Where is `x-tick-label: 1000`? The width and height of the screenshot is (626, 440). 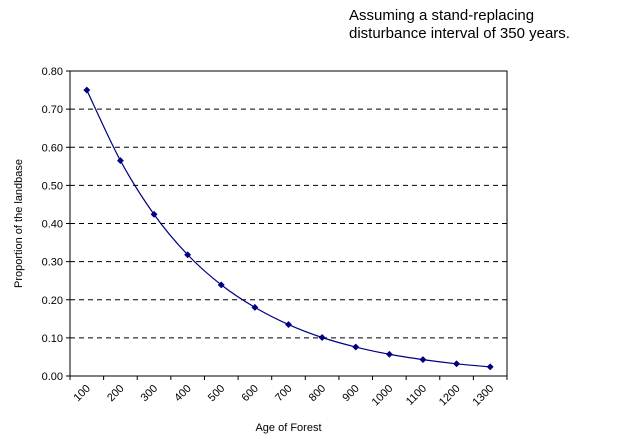 x-tick-label: 1000 is located at coordinates (383, 396).